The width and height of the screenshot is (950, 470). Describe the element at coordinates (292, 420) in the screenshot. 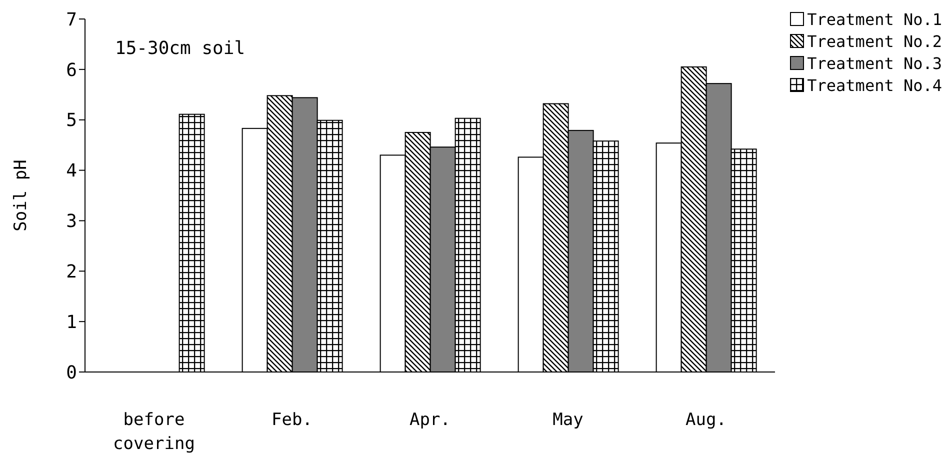

I see `x-tick-label: Feb.` at that location.